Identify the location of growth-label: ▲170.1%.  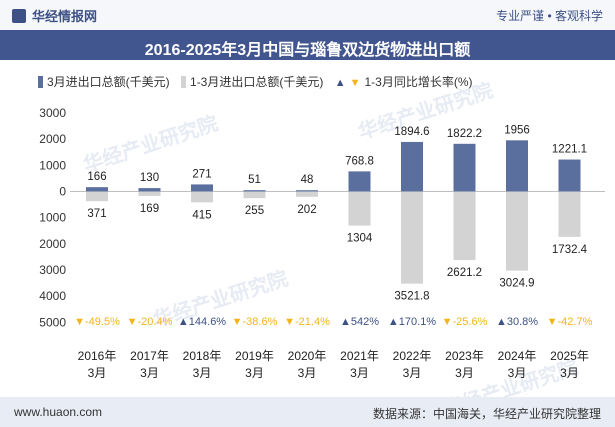
(412, 322).